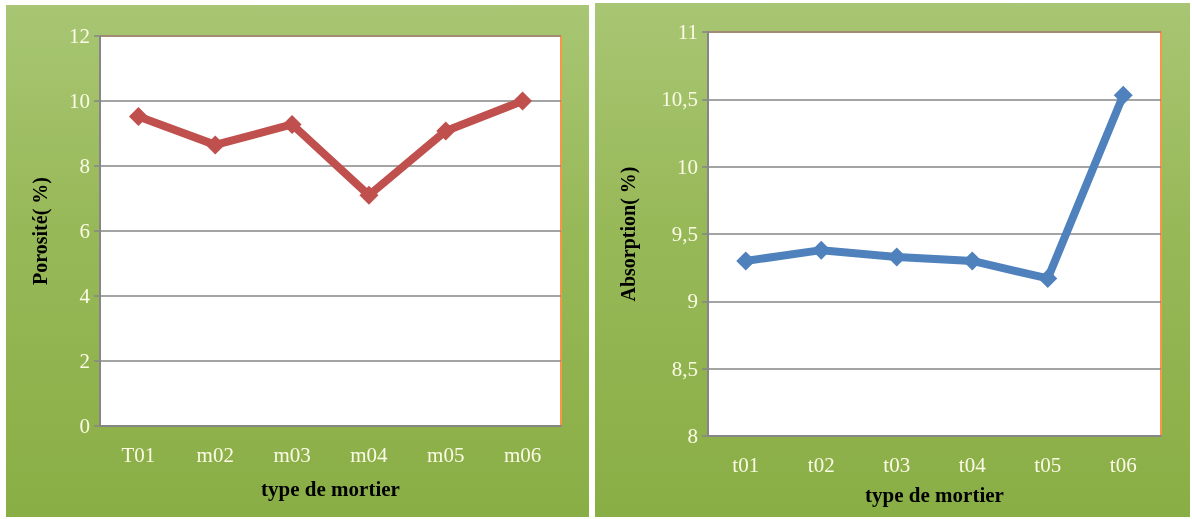  What do you see at coordinates (687, 32) in the screenshot?
I see `y-tick-label: 11` at bounding box center [687, 32].